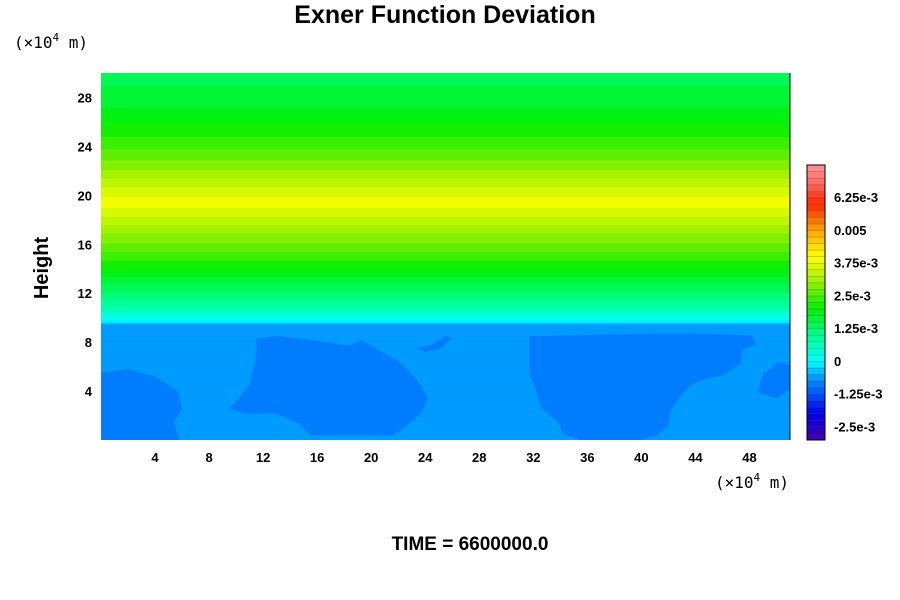 Image resolution: width=900 pixels, height=600 pixels. I want to click on colorbar-tick-label: 2.5e-3, so click(852, 295).